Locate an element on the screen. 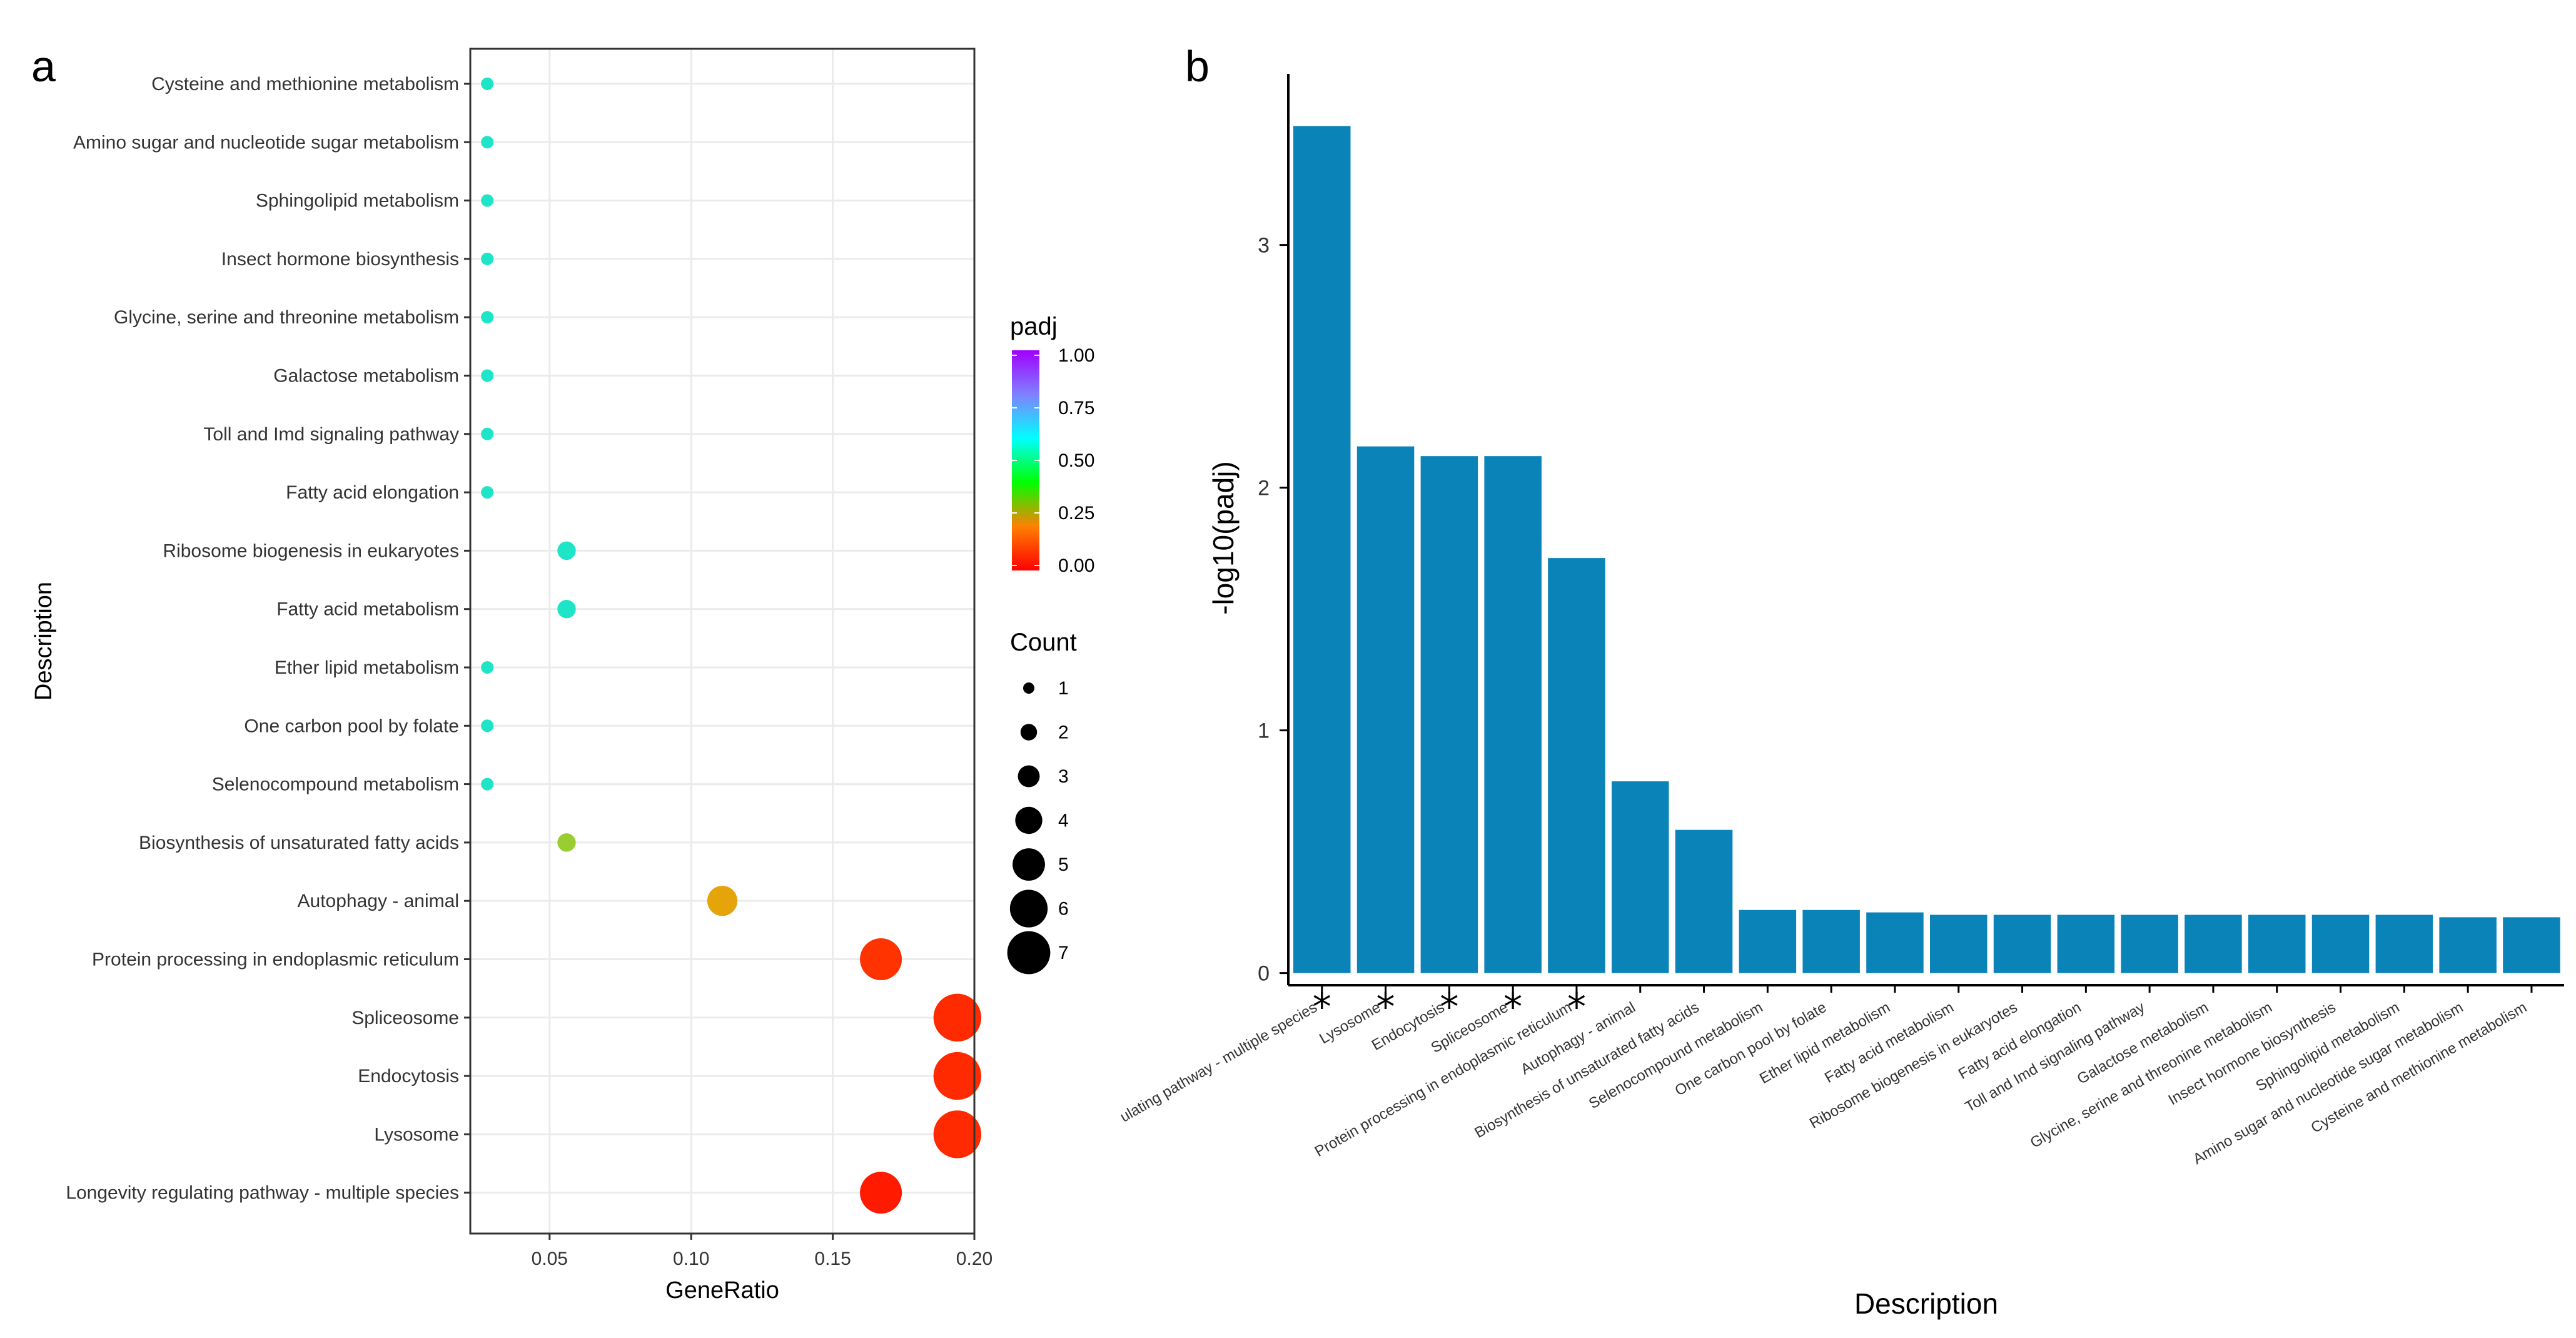 This screenshot has height=1338, width=2576. y-tick-label: Glycine, serine and threonine metabolism is located at coordinates (286, 318).